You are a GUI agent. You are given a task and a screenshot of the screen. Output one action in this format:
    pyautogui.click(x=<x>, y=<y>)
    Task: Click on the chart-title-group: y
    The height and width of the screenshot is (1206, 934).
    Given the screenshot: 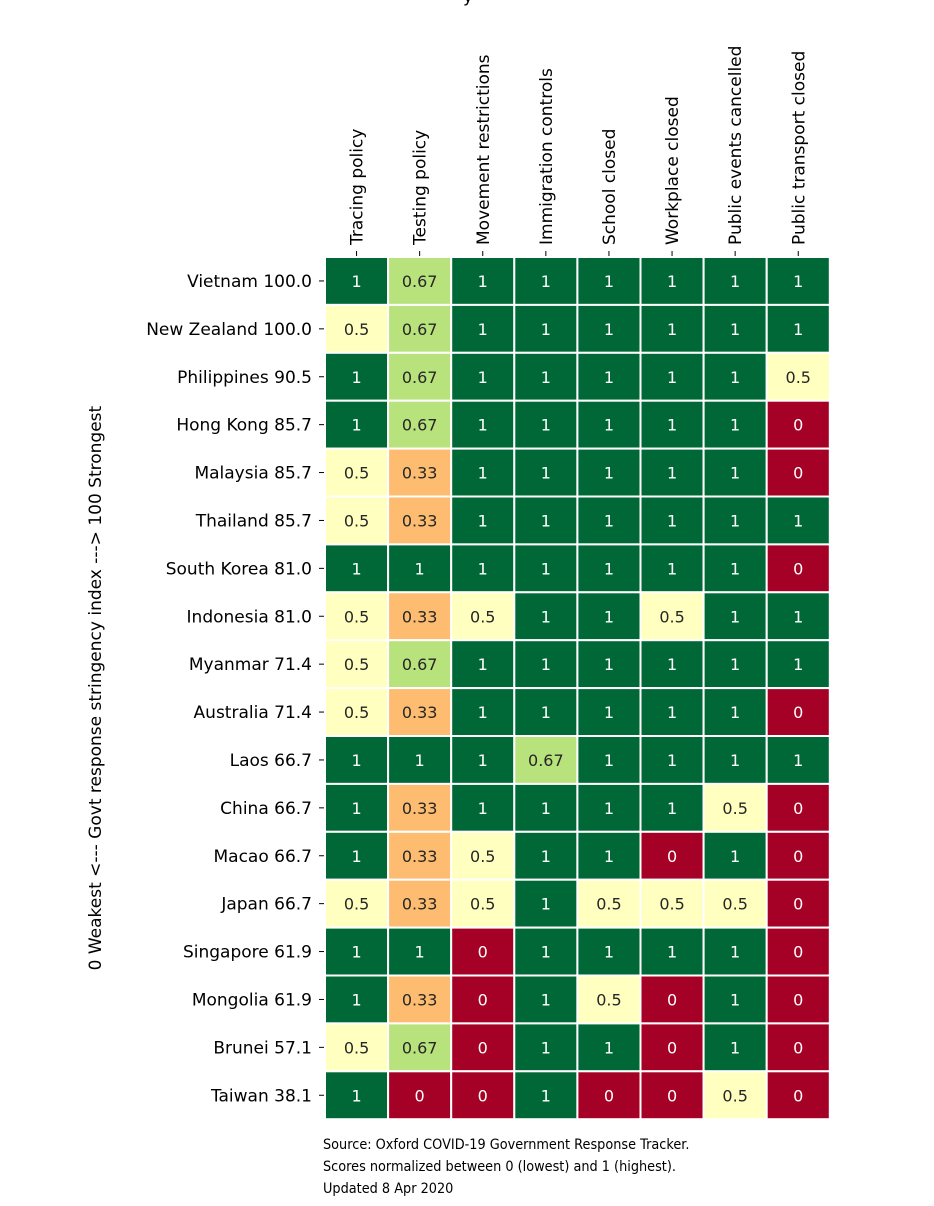 What is the action you would take?
    pyautogui.click(x=468, y=3)
    